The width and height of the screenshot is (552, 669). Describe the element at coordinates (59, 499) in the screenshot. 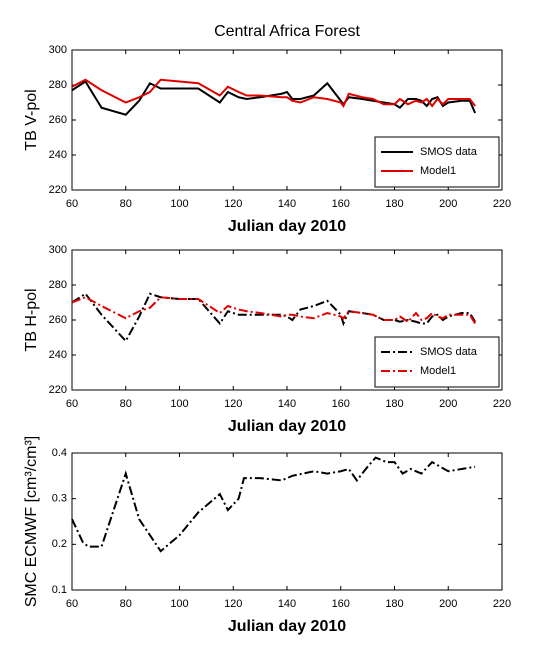

I see `y-tick-label: 0.3` at that location.